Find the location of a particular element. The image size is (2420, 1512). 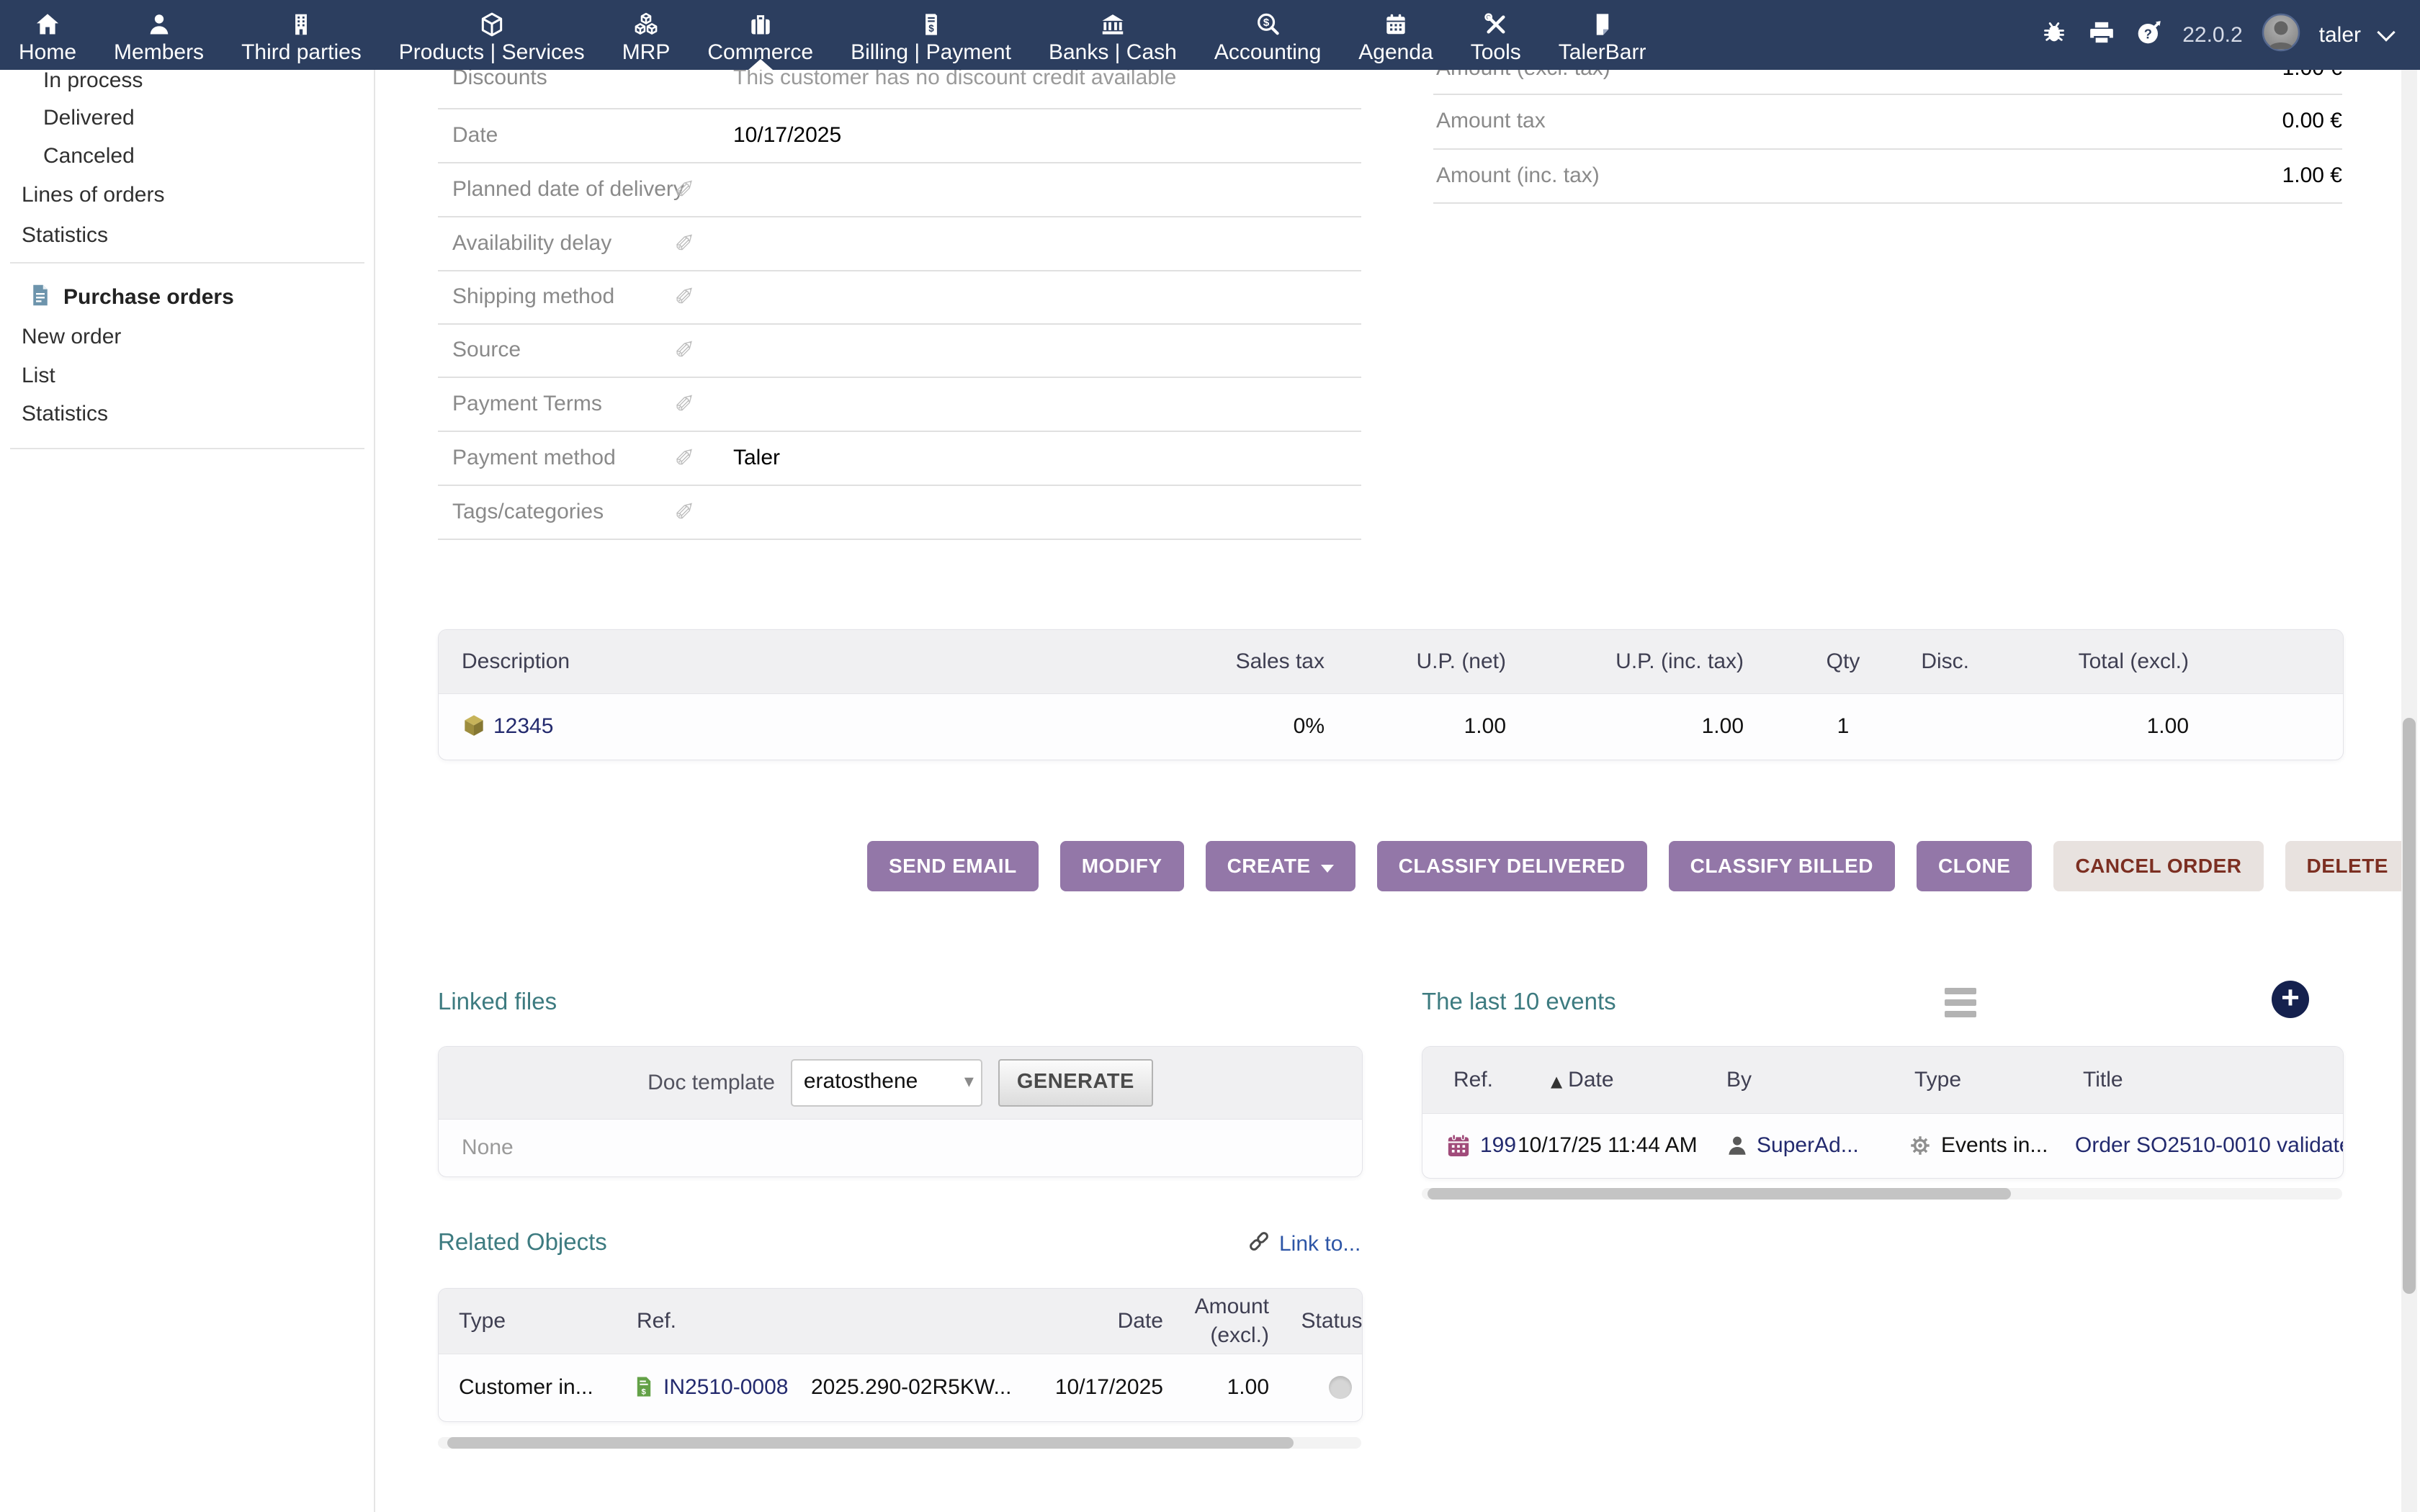

nav-item-mrp: MRP is located at coordinates (646, 35).